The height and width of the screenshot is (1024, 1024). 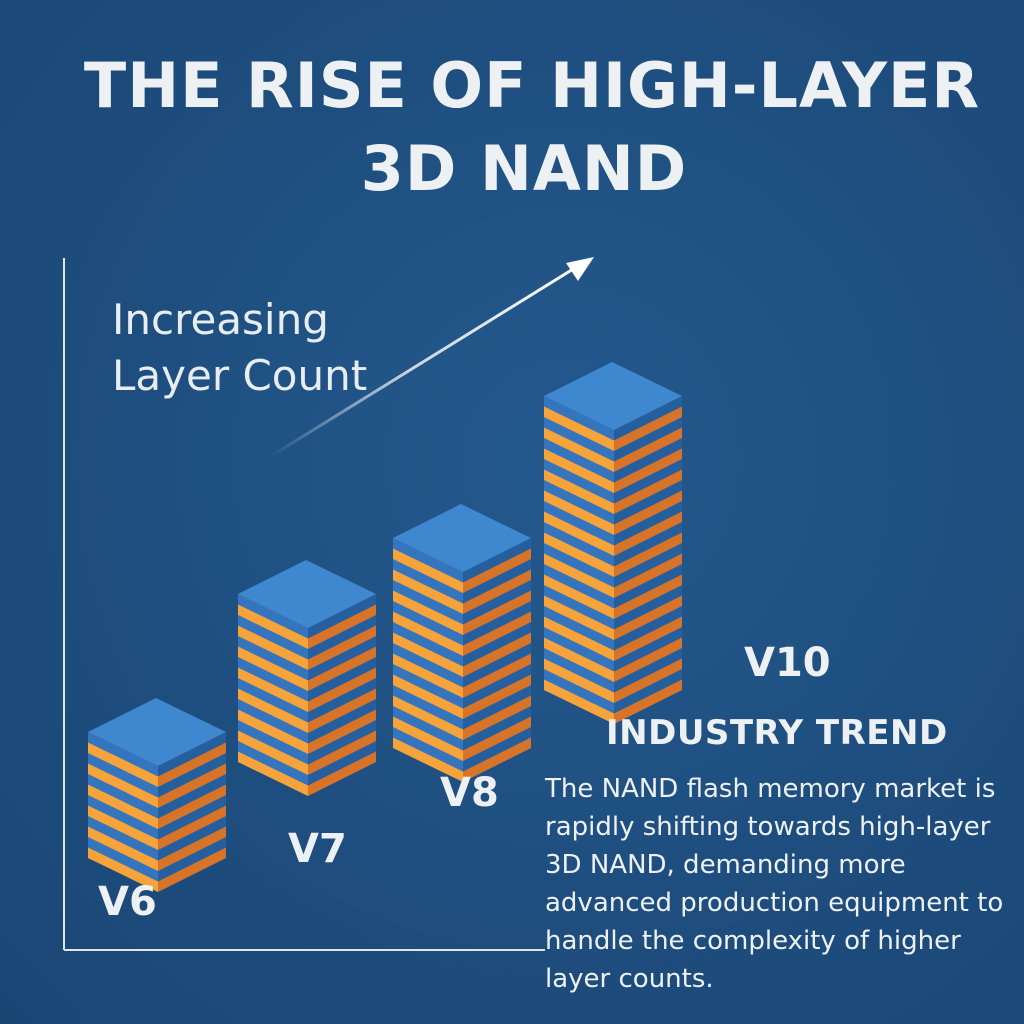 What do you see at coordinates (787, 663) in the screenshot?
I see `bar-label-v10: V10` at bounding box center [787, 663].